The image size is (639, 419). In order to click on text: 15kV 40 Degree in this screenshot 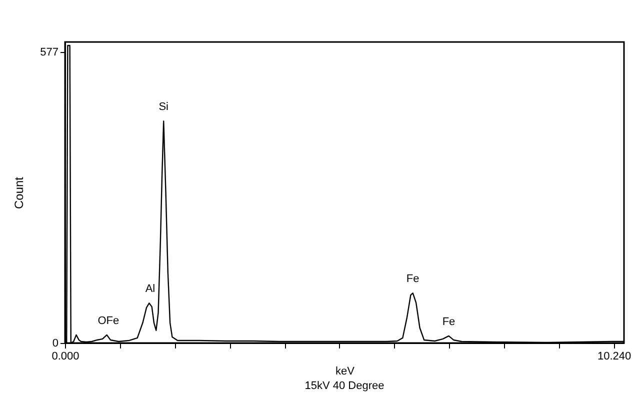, I will do `click(344, 386)`.